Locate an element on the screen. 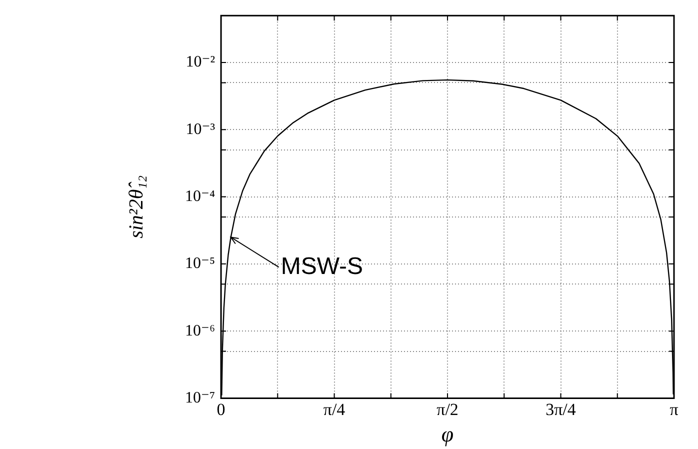 The image size is (698, 449). x-tick-label: π/2 is located at coordinates (447, 409).